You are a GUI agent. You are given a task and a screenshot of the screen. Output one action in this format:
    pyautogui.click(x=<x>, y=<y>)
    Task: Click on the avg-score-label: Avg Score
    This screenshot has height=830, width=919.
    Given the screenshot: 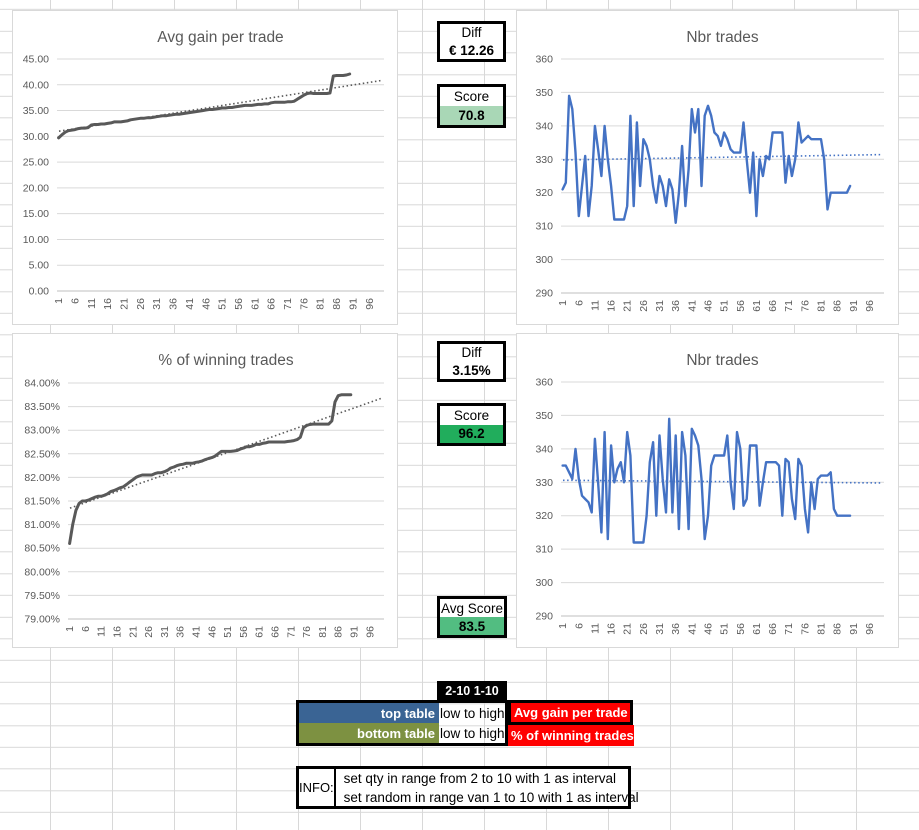 What is the action you would take?
    pyautogui.click(x=472, y=608)
    